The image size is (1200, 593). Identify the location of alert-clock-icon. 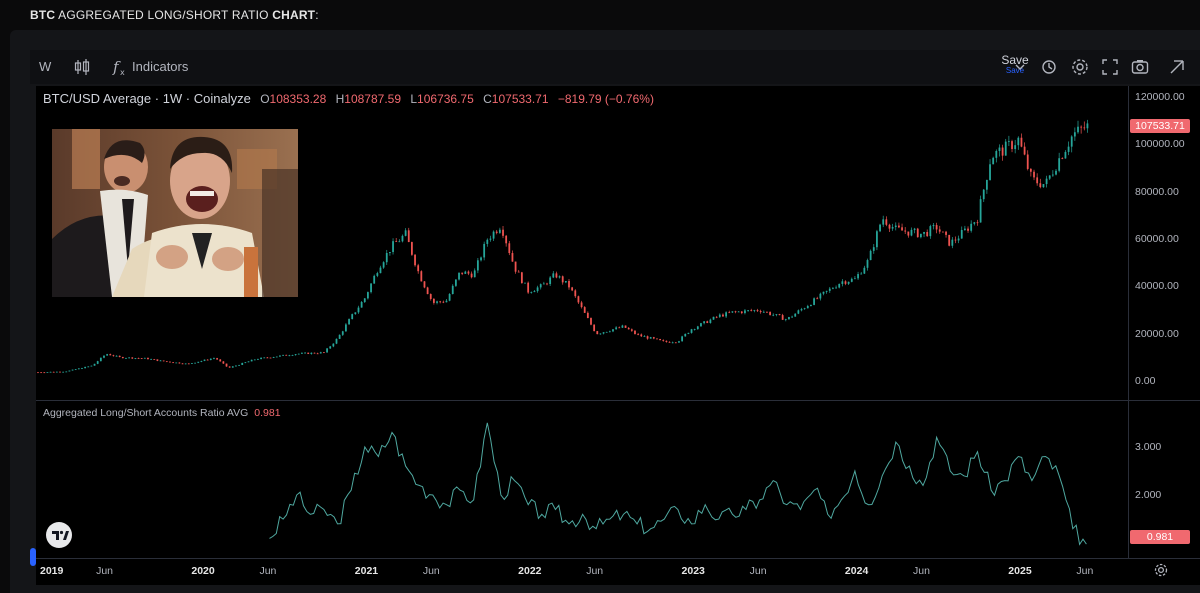
(1049, 67).